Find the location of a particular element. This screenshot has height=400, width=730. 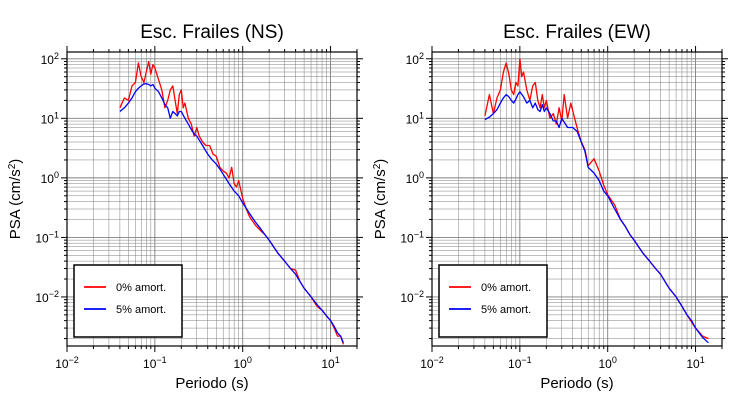

chart-title: Esc. Frailes (EW) is located at coordinates (577, 32).